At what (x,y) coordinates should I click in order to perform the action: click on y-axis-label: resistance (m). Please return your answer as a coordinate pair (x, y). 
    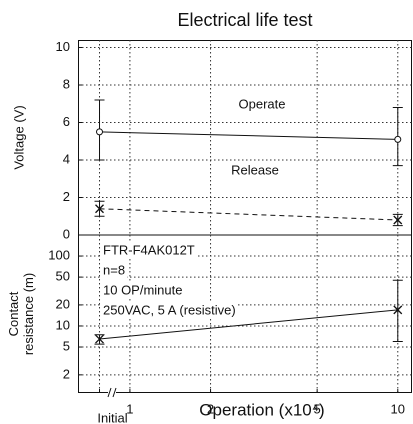
    Looking at the image, I should click on (28, 314).